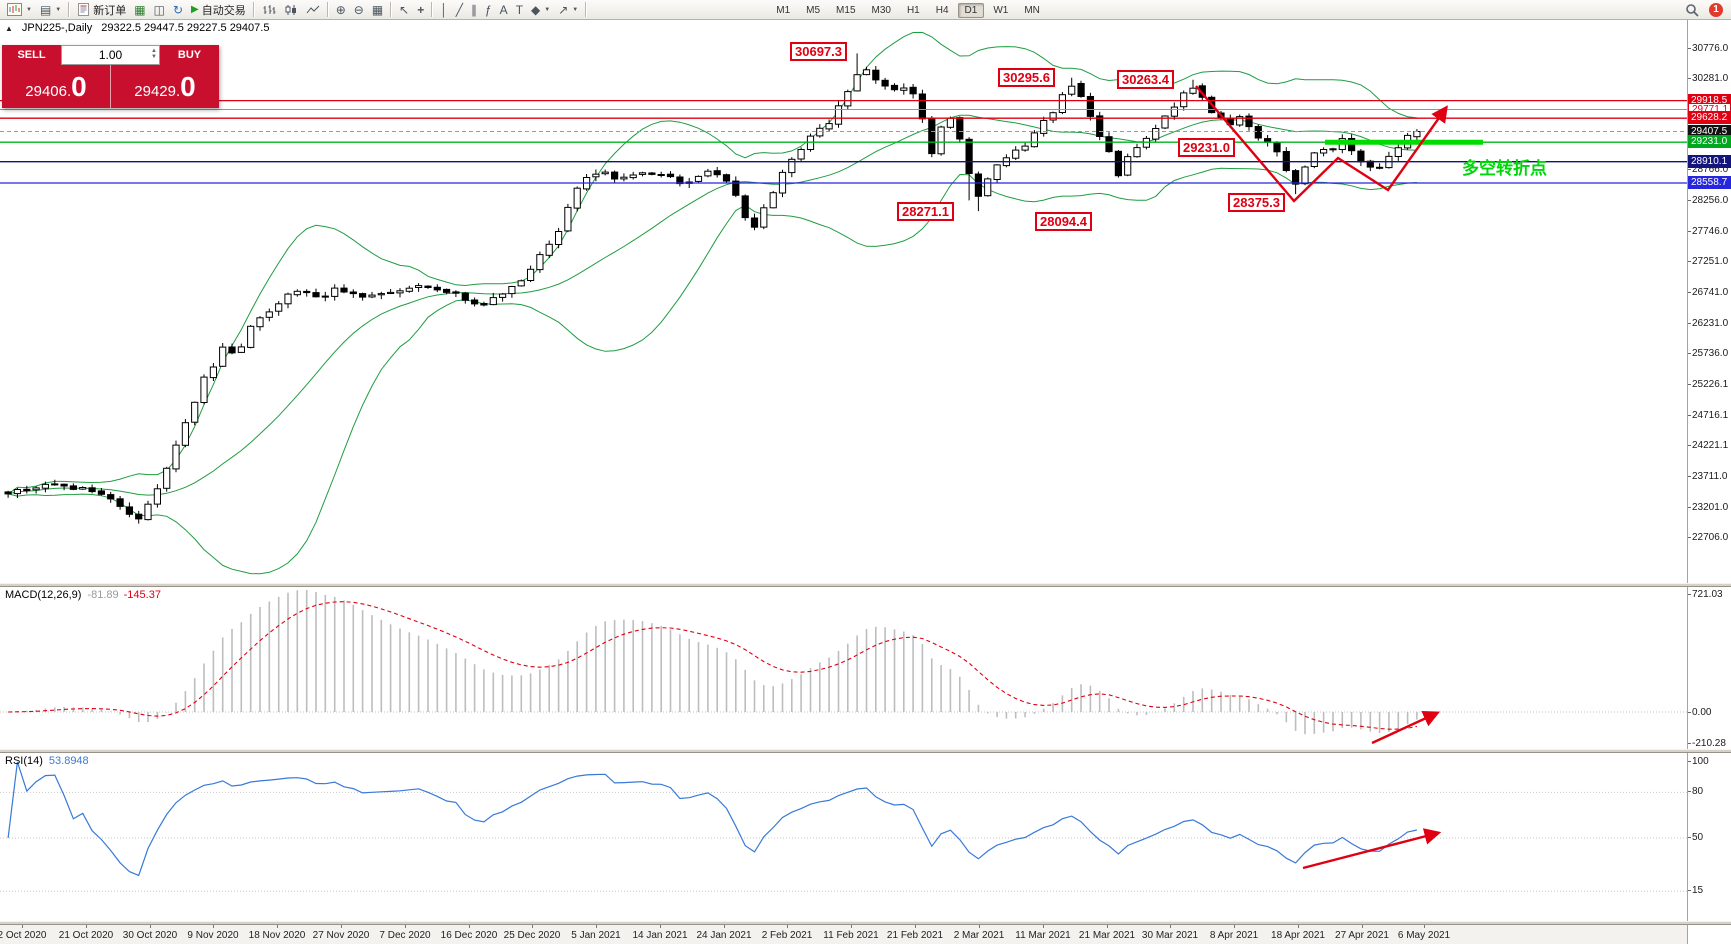 This screenshot has height=944, width=1731. I want to click on timeframe-H1-button: H1, so click(913, 10).